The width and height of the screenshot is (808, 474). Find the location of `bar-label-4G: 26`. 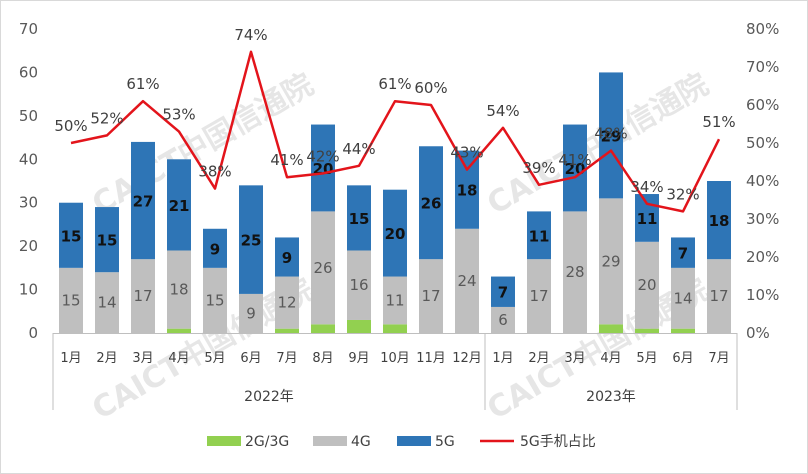

bar-label-4G: 26 is located at coordinates (322, 268).